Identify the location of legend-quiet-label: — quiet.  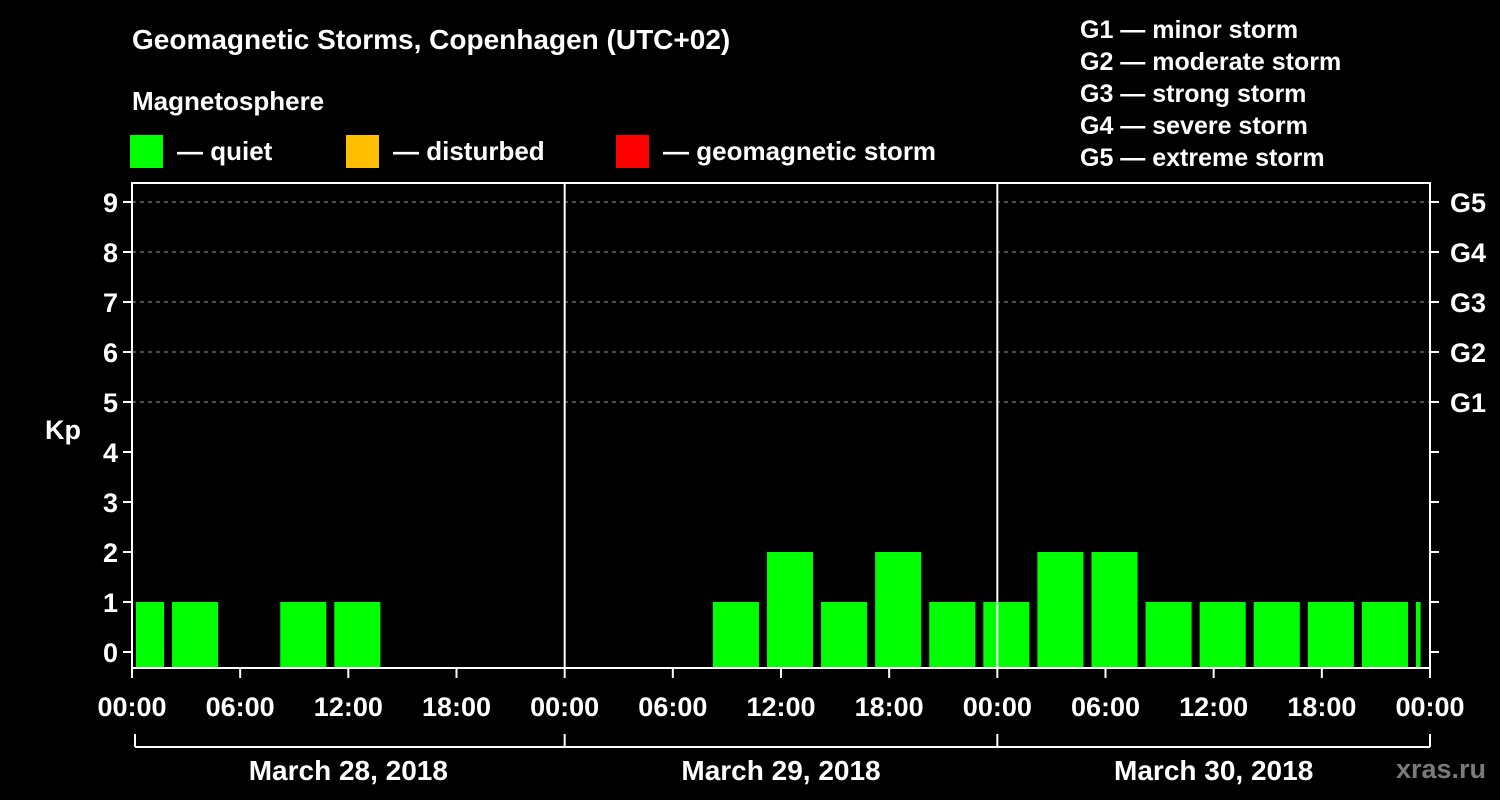
(225, 150).